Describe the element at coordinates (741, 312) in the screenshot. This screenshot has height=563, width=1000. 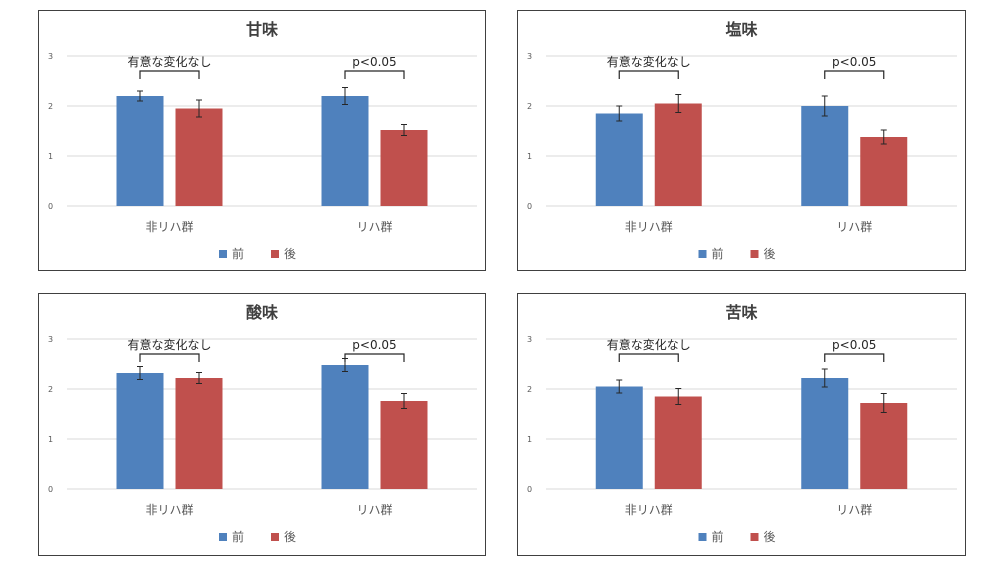
I see `chart-title: 苦味` at that location.